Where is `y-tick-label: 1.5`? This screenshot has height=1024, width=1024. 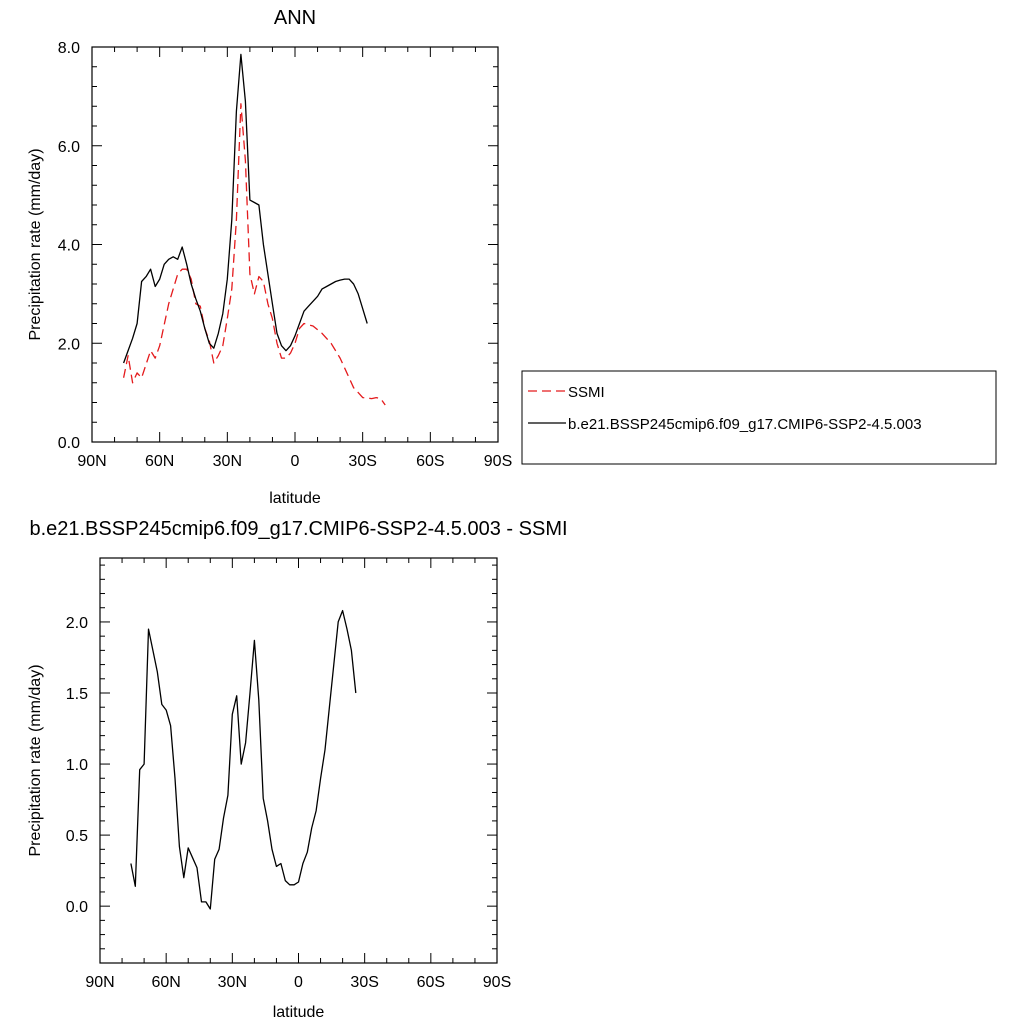 y-tick-label: 1.5 is located at coordinates (77, 694).